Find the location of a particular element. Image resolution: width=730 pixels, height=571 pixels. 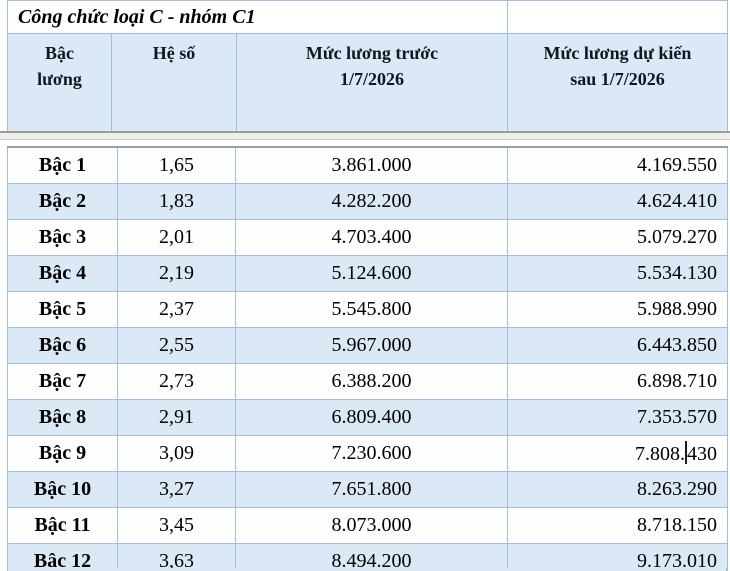

table-row: Bậc 6 2,55 5.967.000 6.443.850 is located at coordinates (367, 345).